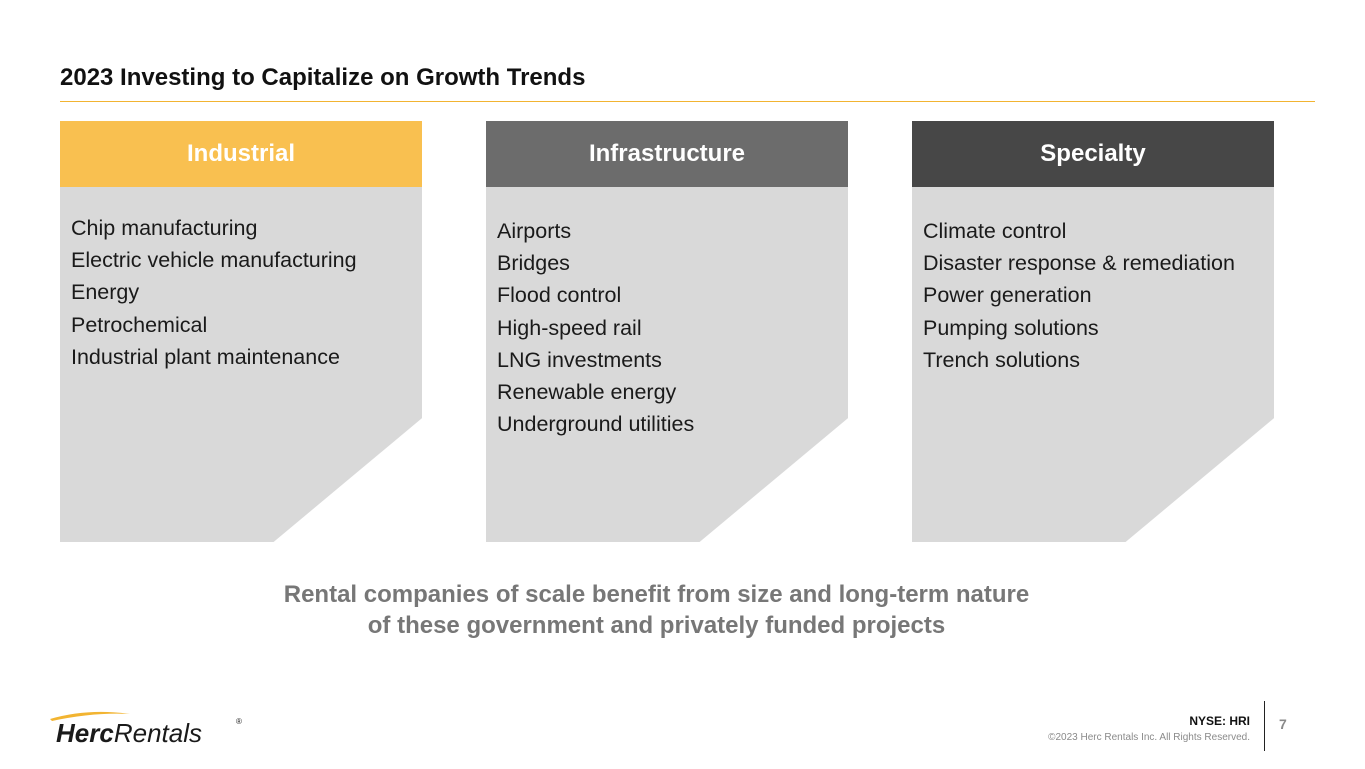 The height and width of the screenshot is (769, 1365). What do you see at coordinates (1011, 327) in the screenshot?
I see `list-item: Pumping solutions` at bounding box center [1011, 327].